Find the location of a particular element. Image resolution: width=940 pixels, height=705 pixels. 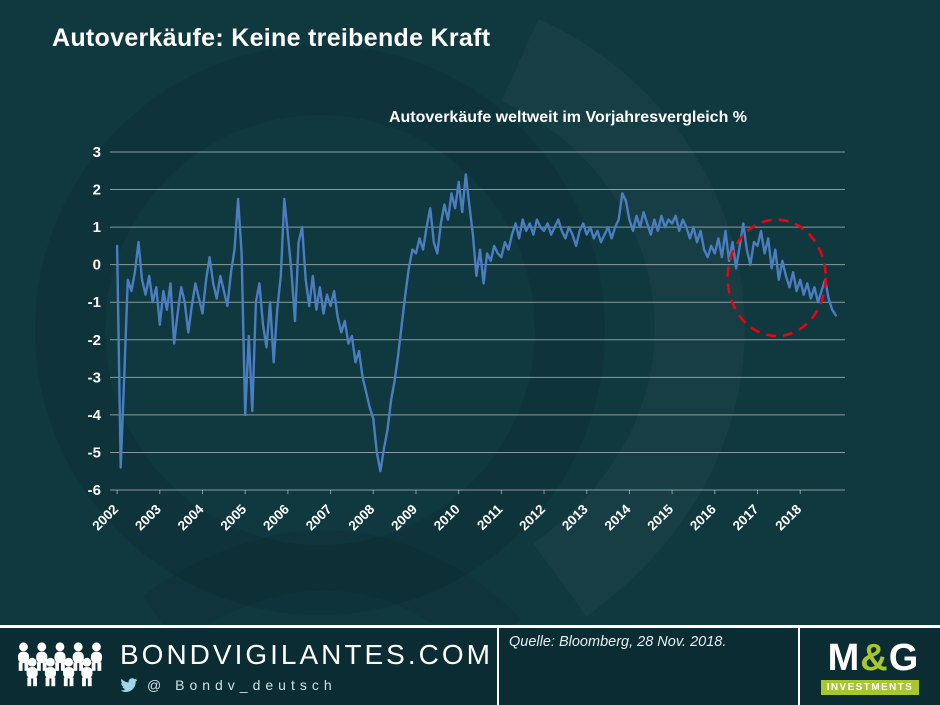

mg-logo: M&G INVESTMENTS is located at coordinates (870, 667).